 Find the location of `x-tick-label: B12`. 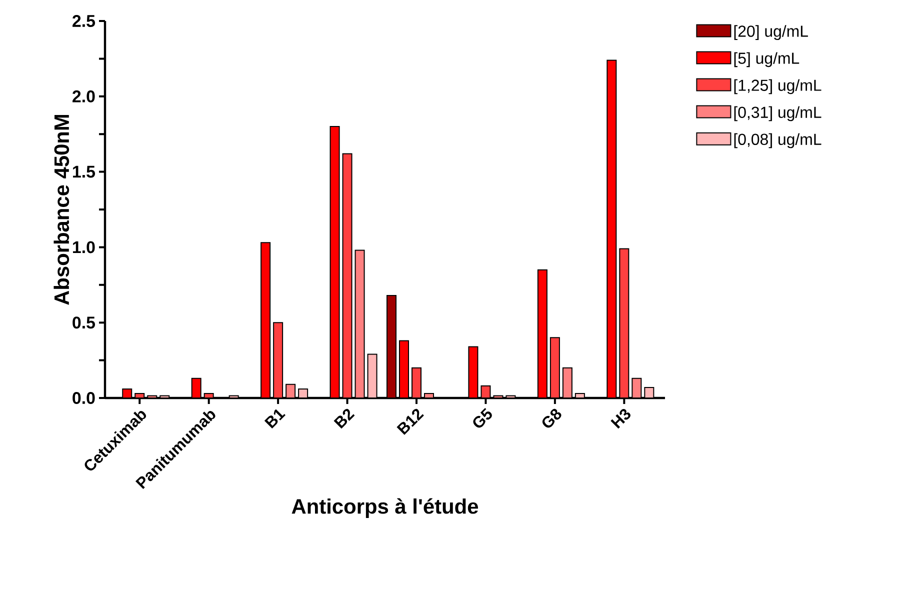

x-tick-label: B12 is located at coordinates (410, 421).